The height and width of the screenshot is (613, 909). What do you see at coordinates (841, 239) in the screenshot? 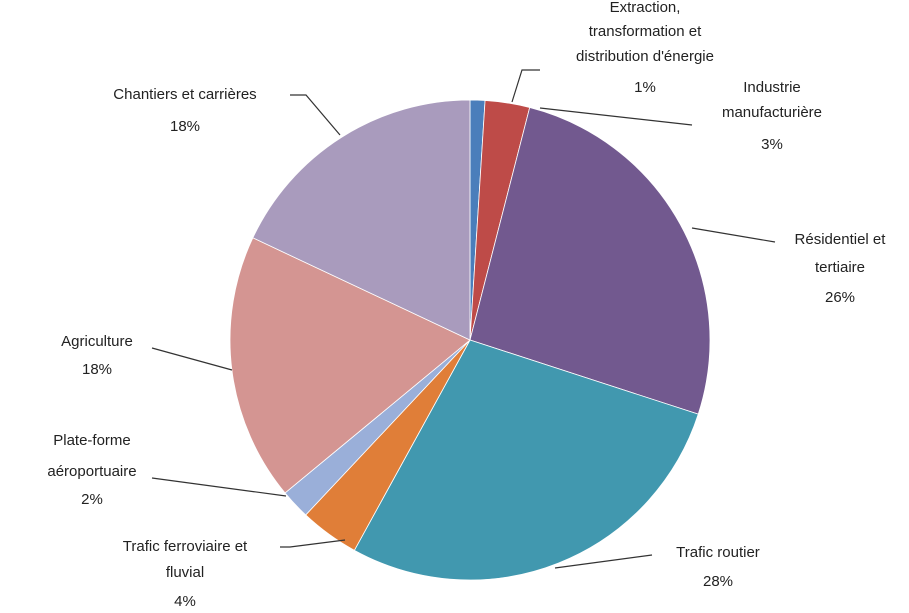
I see `label-line: Résidentiel et` at bounding box center [841, 239].